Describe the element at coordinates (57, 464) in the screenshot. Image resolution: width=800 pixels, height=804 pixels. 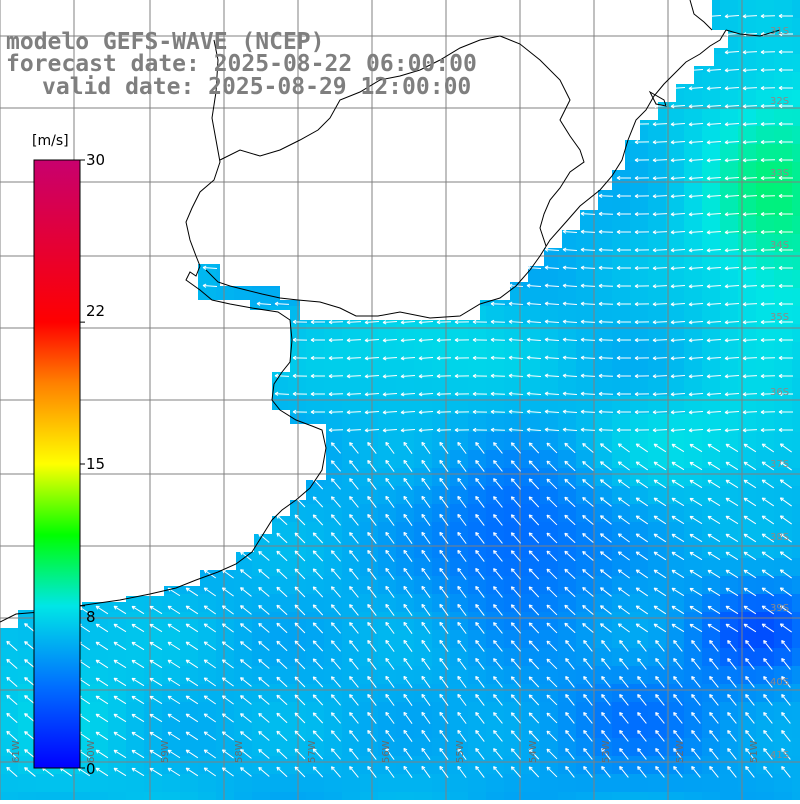
I see `colorbar-gradient` at that location.